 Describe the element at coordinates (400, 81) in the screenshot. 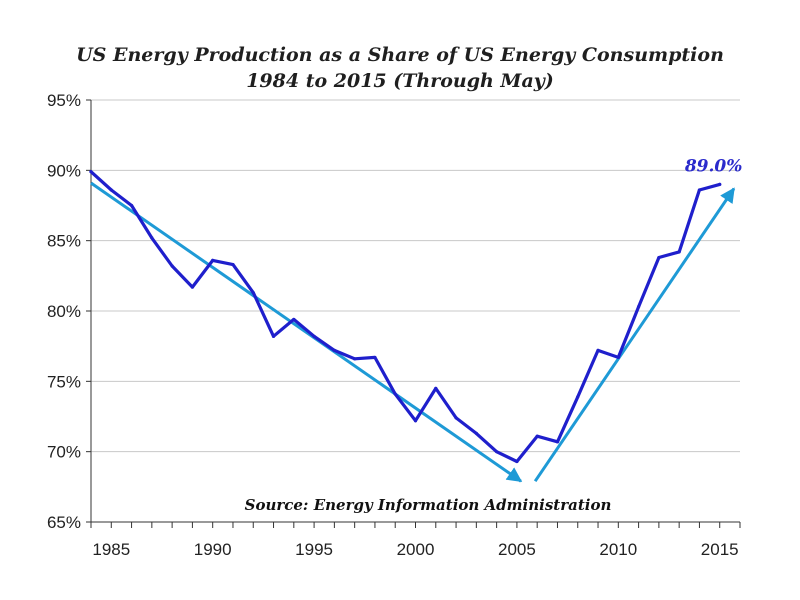

I see `chart-subtitle: 1984 to 2015 (Through May)` at that location.